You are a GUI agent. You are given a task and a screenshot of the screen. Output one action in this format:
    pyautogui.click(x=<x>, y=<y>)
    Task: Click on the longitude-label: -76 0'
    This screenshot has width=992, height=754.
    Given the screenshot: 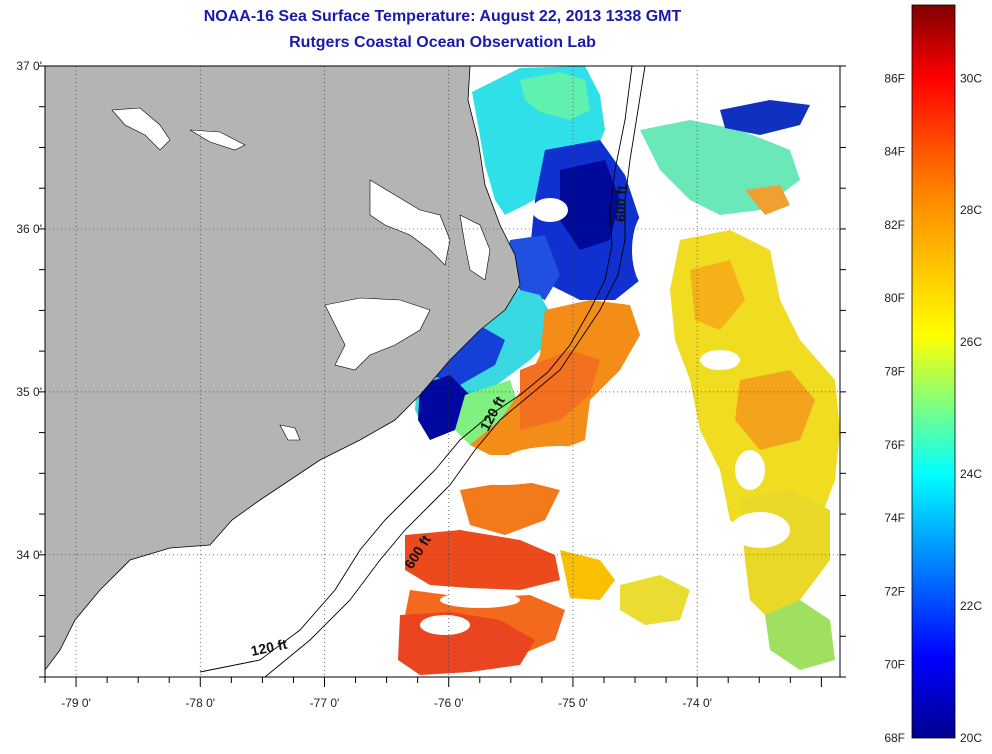 What is the action you would take?
    pyautogui.click(x=449, y=703)
    